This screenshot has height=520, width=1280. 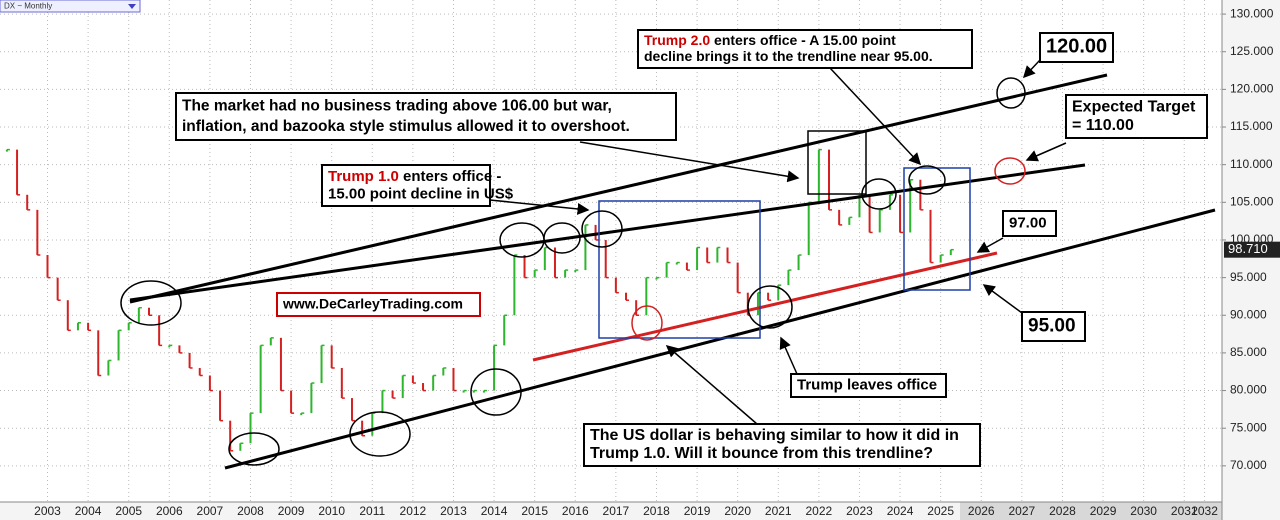 What do you see at coordinates (765, 306) in the screenshot?
I see `trendline` at bounding box center [765, 306].